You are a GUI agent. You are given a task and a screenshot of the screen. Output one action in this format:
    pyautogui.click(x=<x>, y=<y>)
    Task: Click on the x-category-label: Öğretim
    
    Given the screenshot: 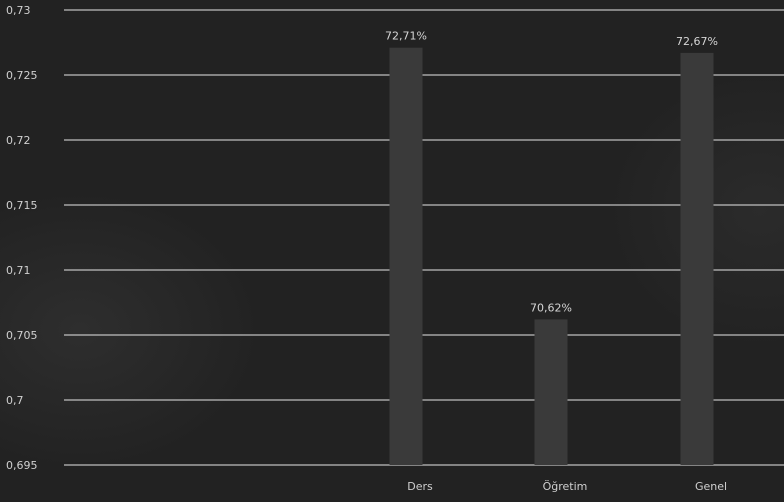 What is the action you would take?
    pyautogui.click(x=565, y=486)
    